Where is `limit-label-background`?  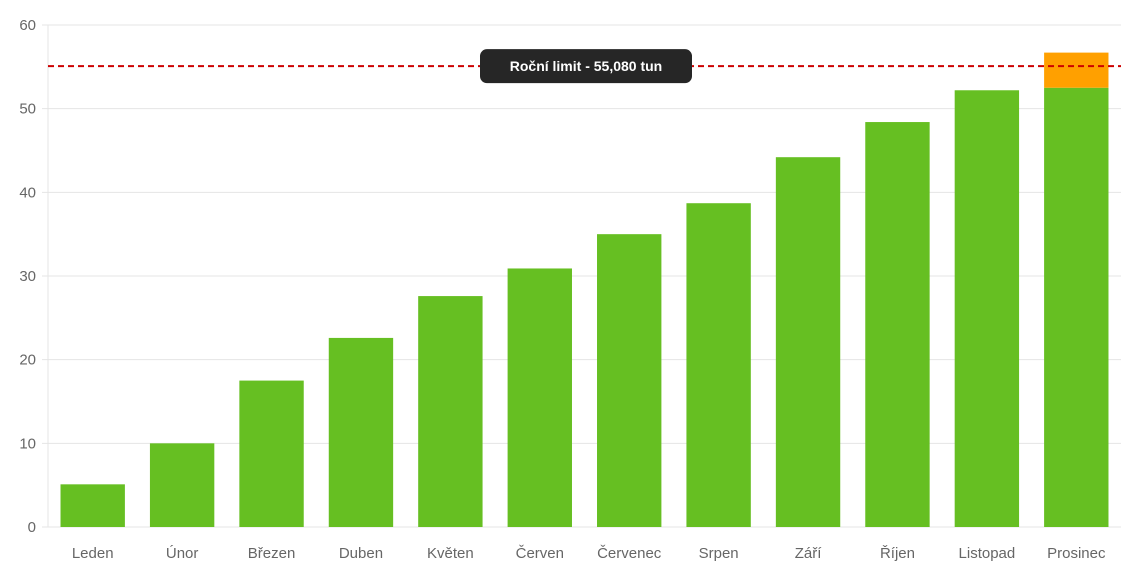 limit-label-background is located at coordinates (586, 66).